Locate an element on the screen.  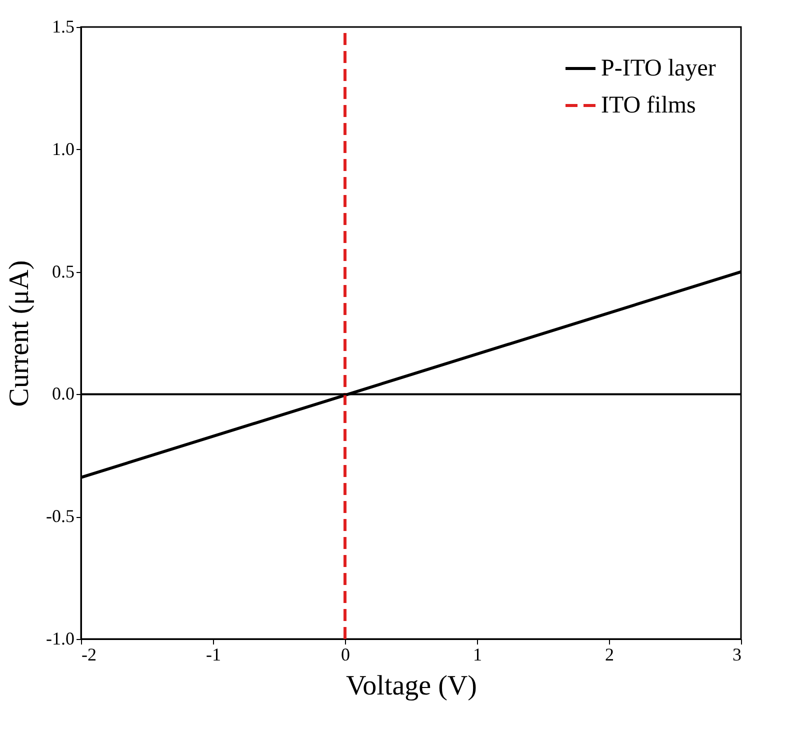
x-tick-label: -2 is located at coordinates (89, 654).